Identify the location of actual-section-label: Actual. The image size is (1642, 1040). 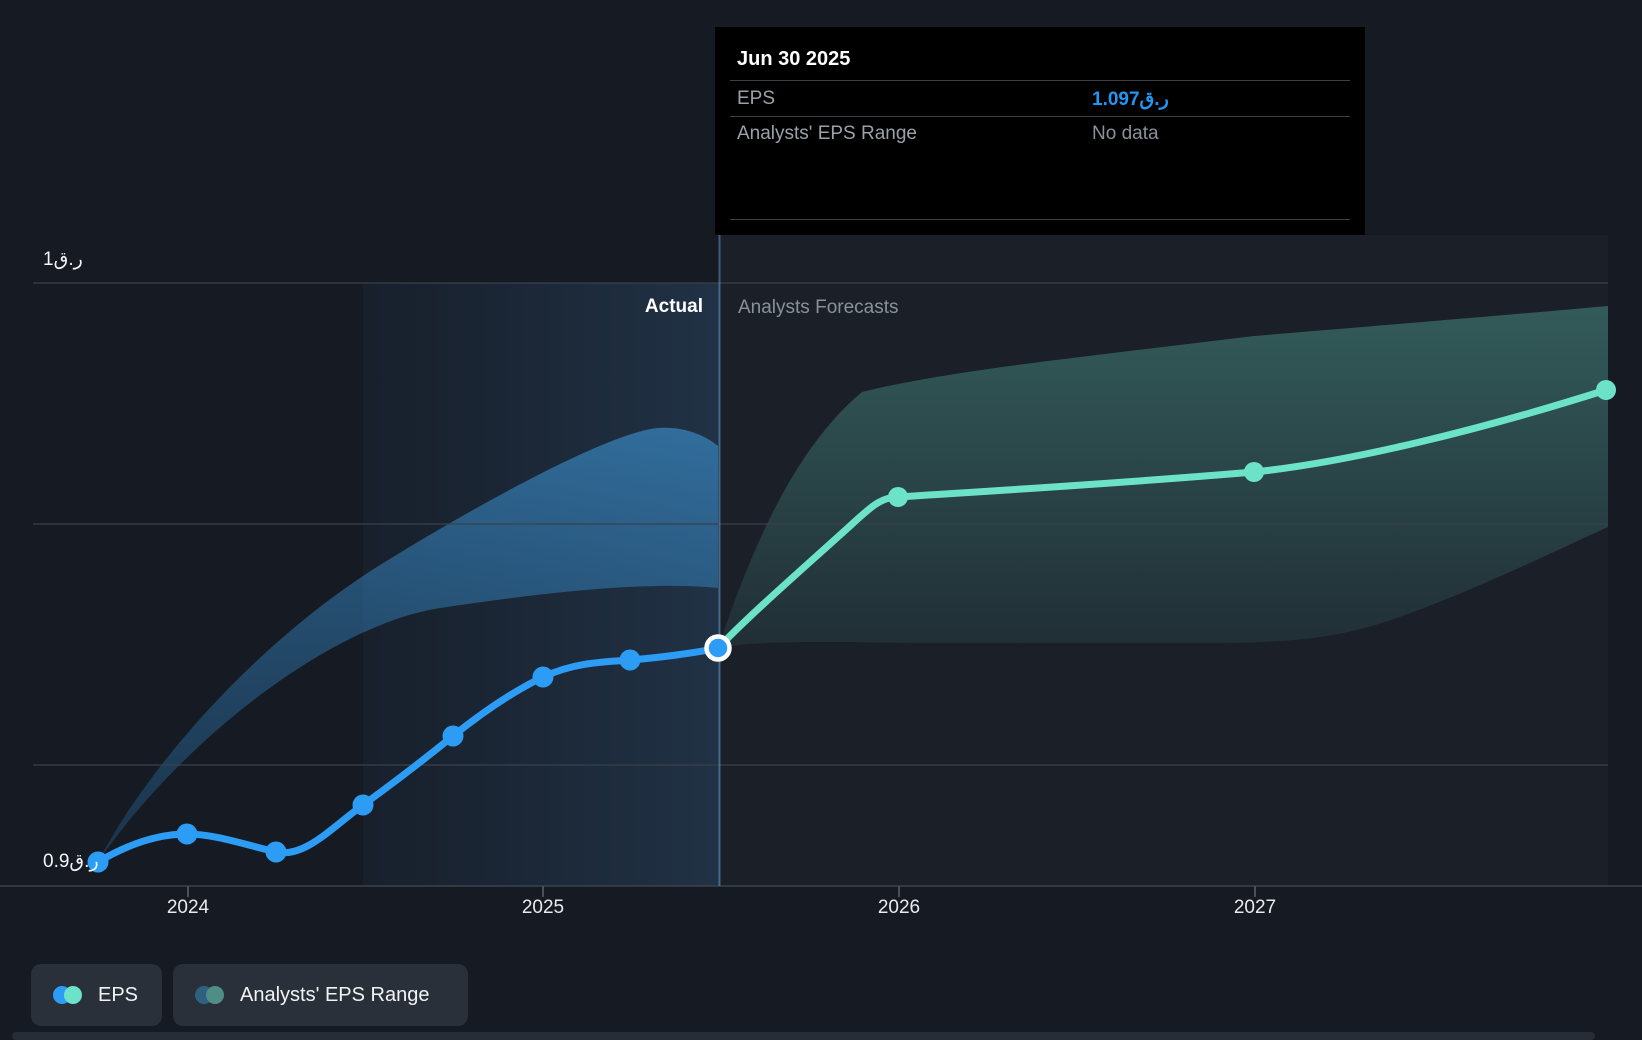
(673, 306).